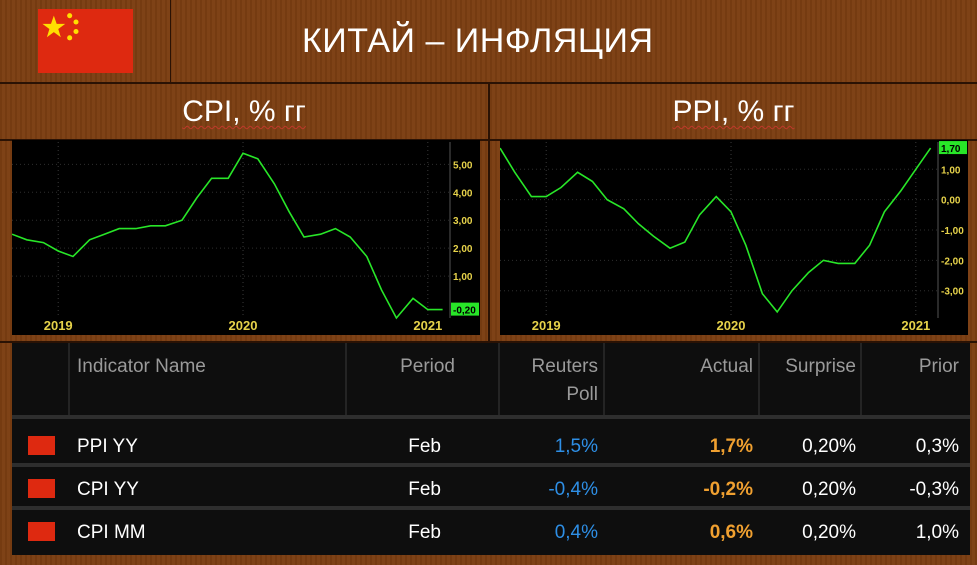  Describe the element at coordinates (937, 446) in the screenshot. I see `prior-cell: 0,3%` at that location.